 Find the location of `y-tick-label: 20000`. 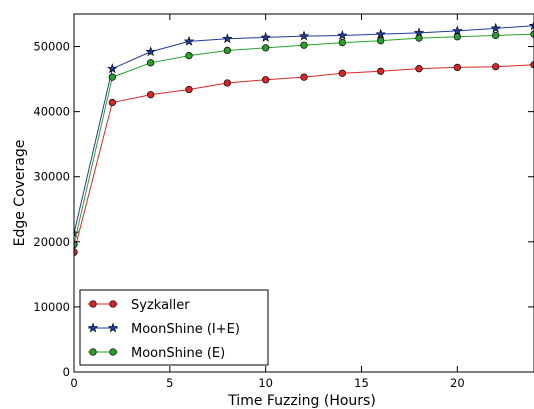

y-tick-label: 20000 is located at coordinates (51, 242).